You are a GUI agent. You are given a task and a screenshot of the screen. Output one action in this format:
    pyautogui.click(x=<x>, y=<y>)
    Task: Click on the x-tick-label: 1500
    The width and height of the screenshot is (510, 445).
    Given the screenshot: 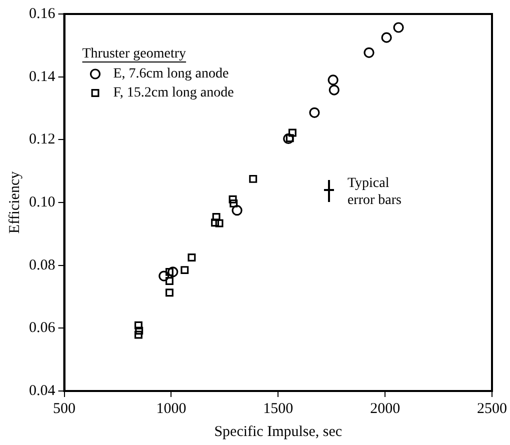 What is the action you would take?
    pyautogui.click(x=278, y=408)
    